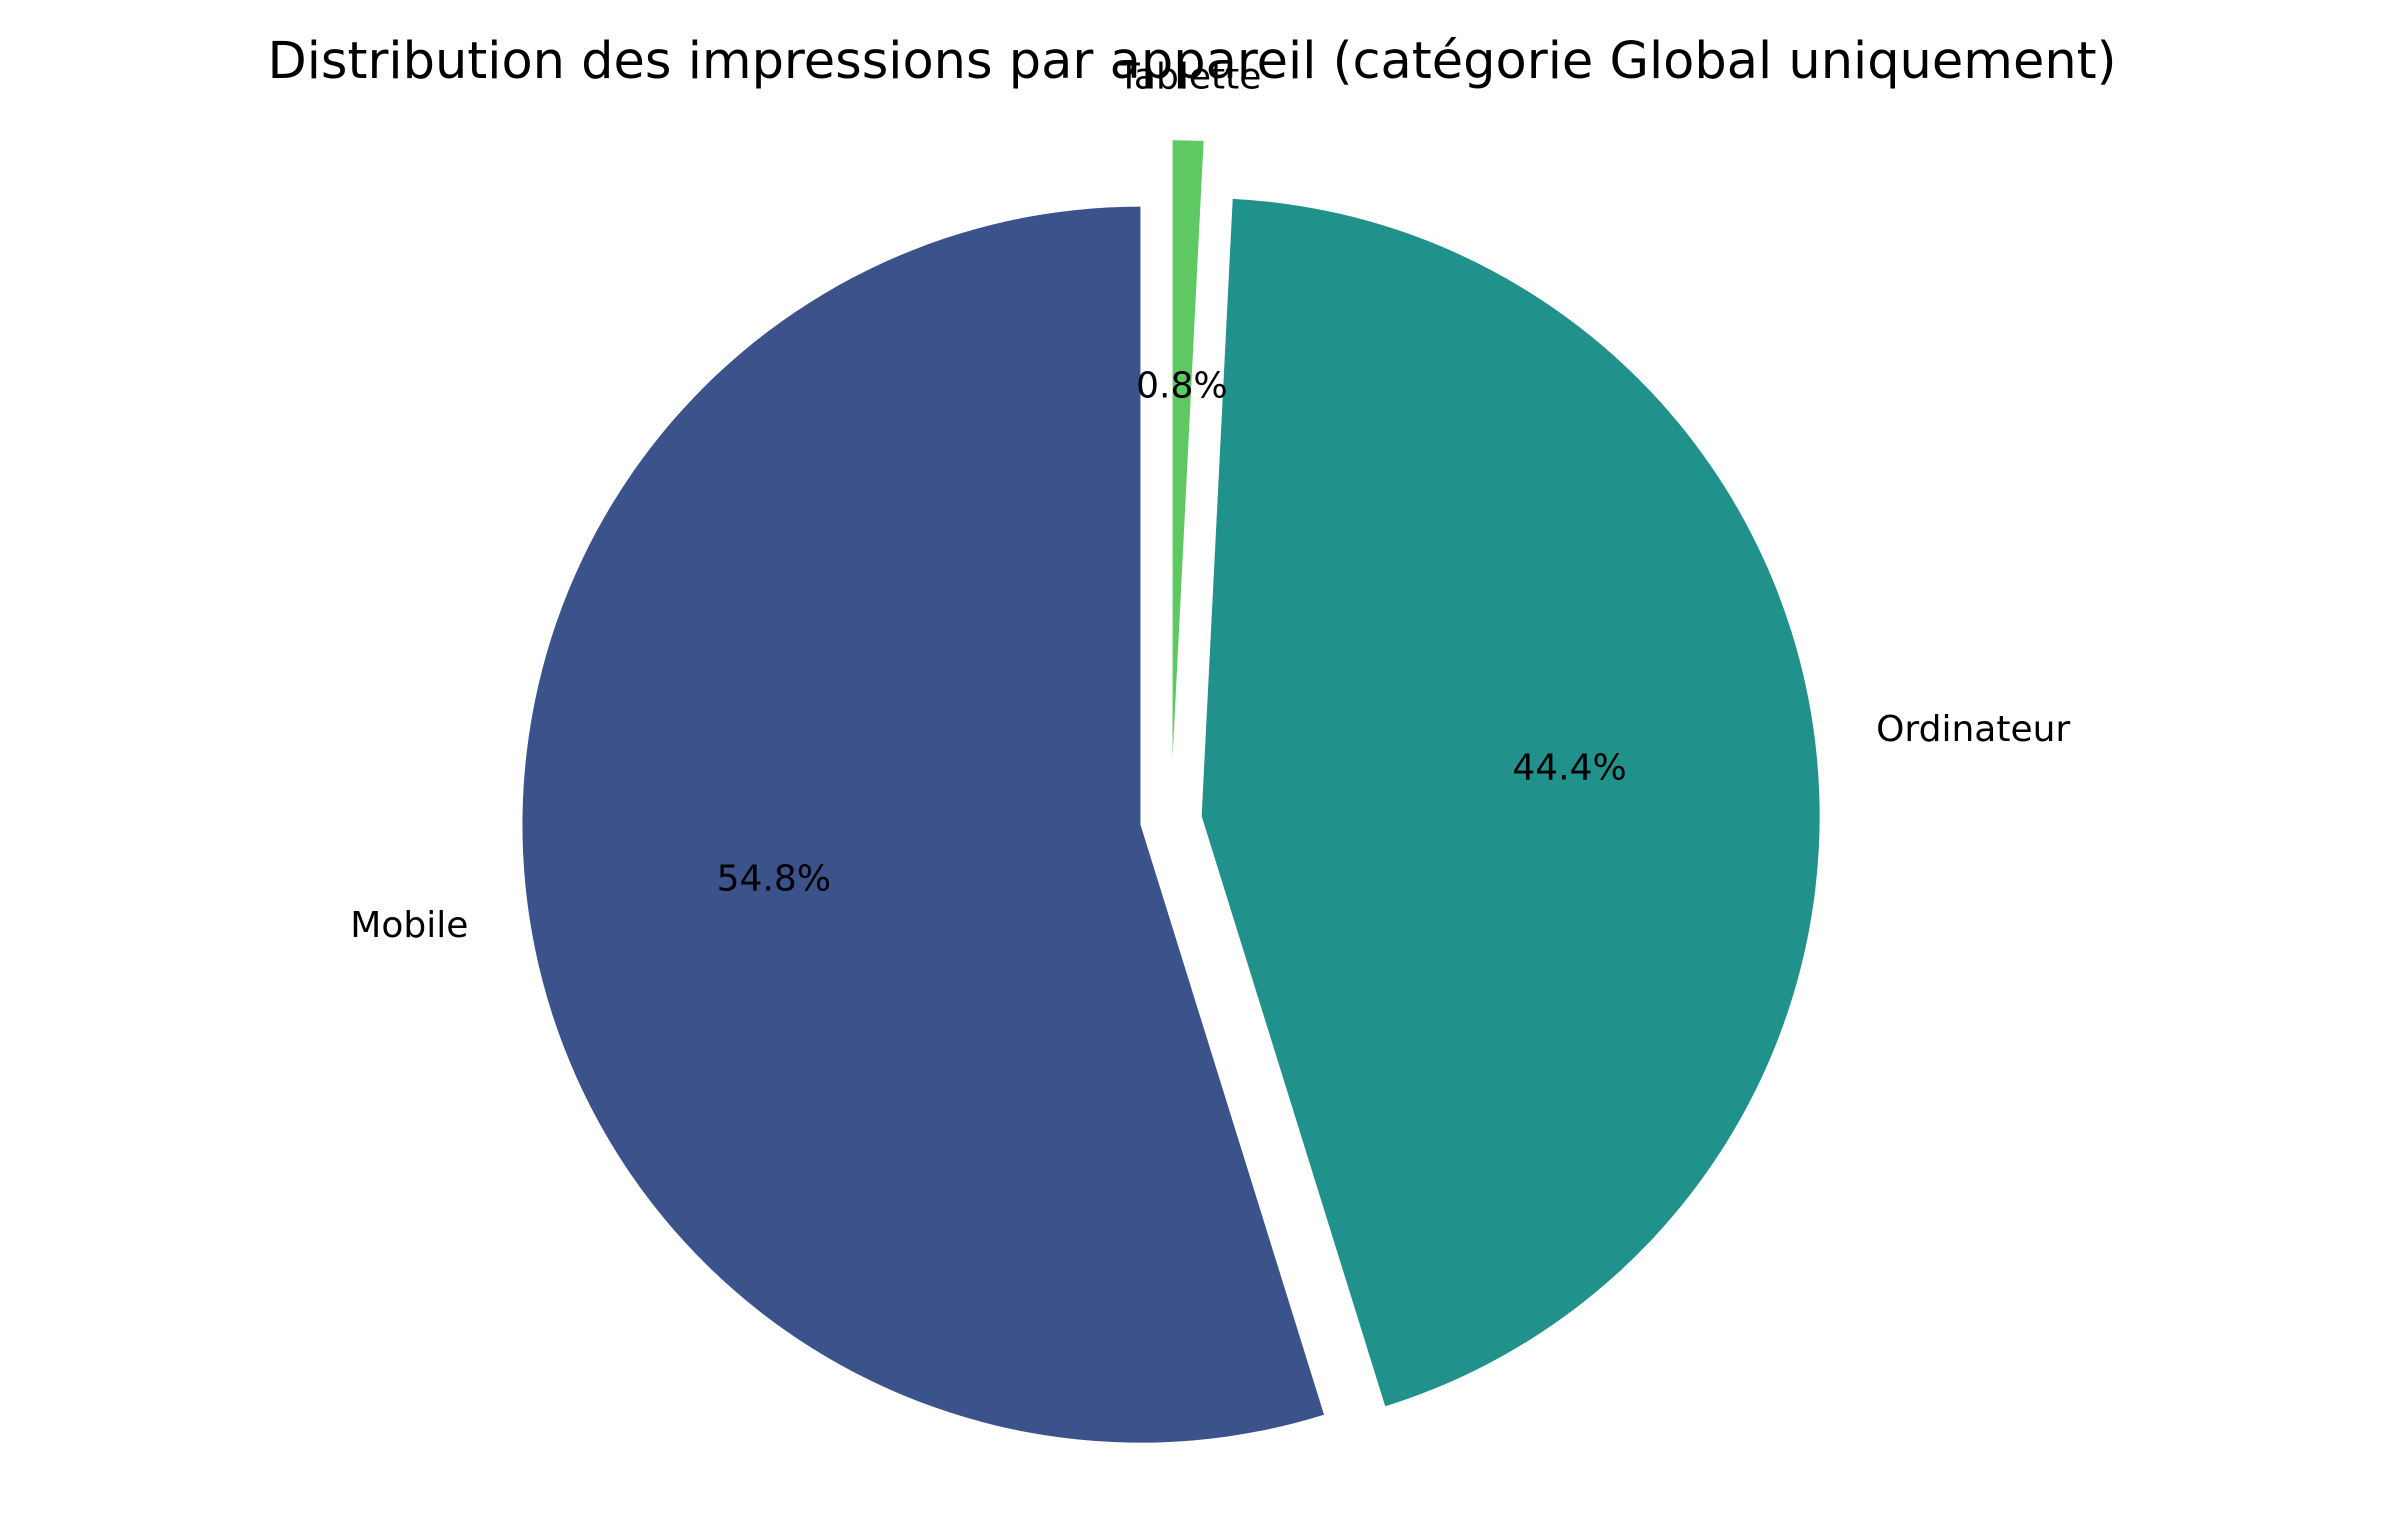  Describe the element at coordinates (774, 878) in the screenshot. I see `percentage-label-mobile: 54.8%` at that location.